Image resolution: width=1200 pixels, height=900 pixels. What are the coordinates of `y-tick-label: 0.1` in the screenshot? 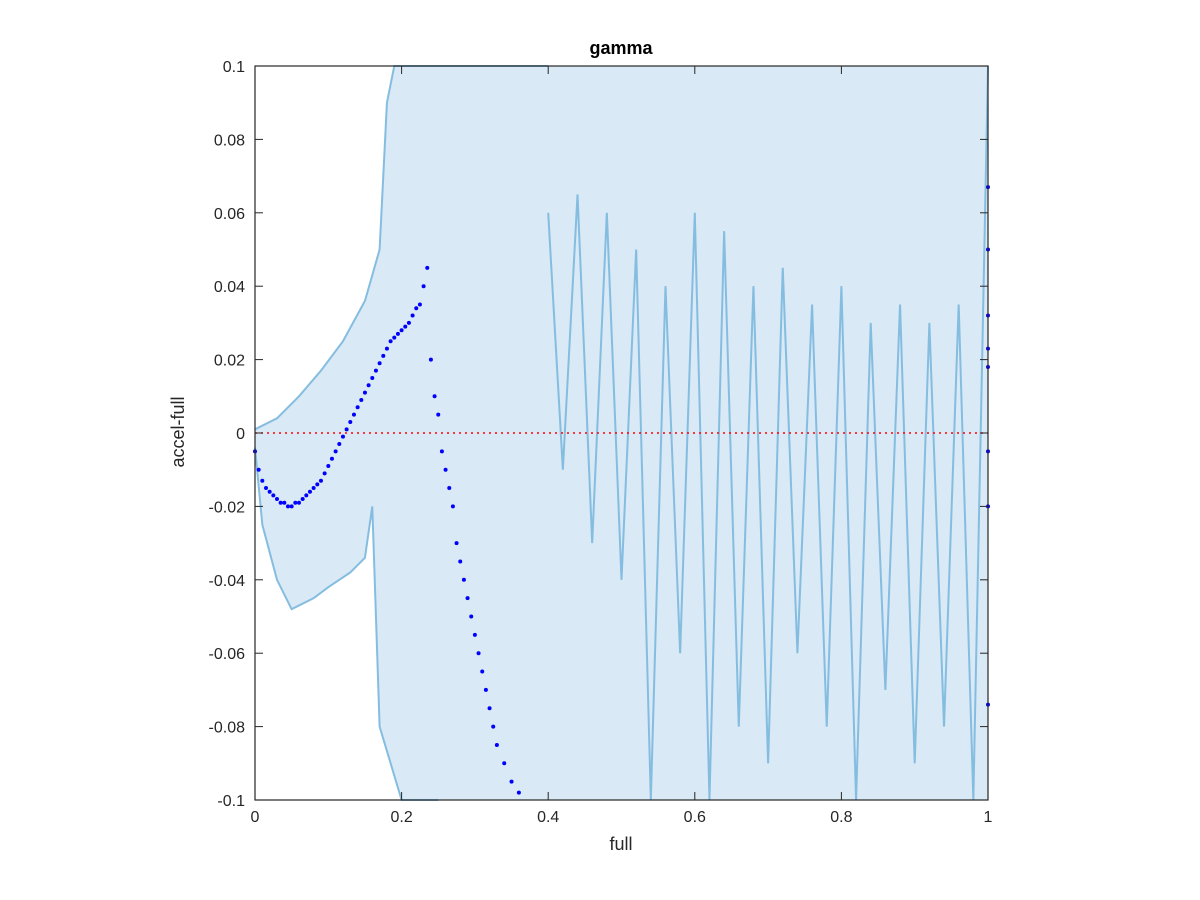 It's located at (234, 67).